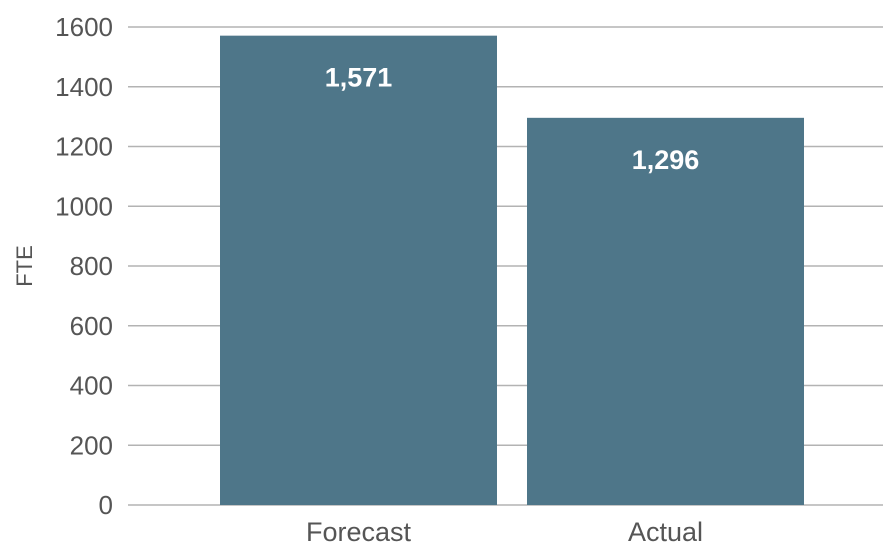 Image resolution: width=883 pixels, height=545 pixels. Describe the element at coordinates (84, 87) in the screenshot. I see `y-tick-label: 1400` at that location.